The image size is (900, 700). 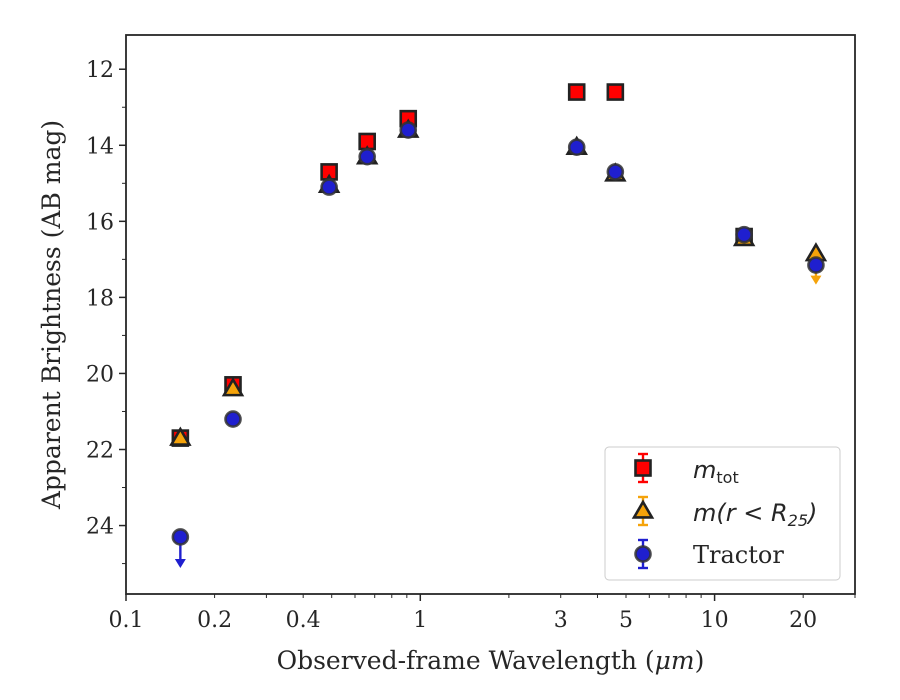 What do you see at coordinates (100, 222) in the screenshot?
I see `y-tick-label: 16` at bounding box center [100, 222].